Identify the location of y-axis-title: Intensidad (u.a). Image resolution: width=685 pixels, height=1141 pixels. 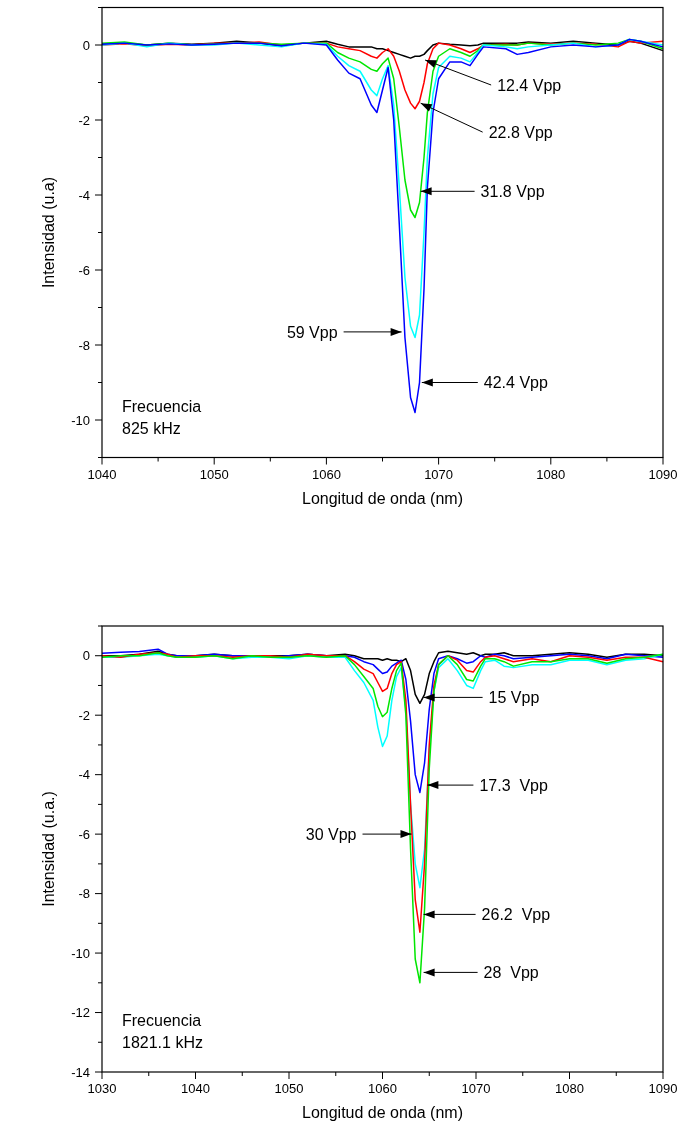
(48, 232).